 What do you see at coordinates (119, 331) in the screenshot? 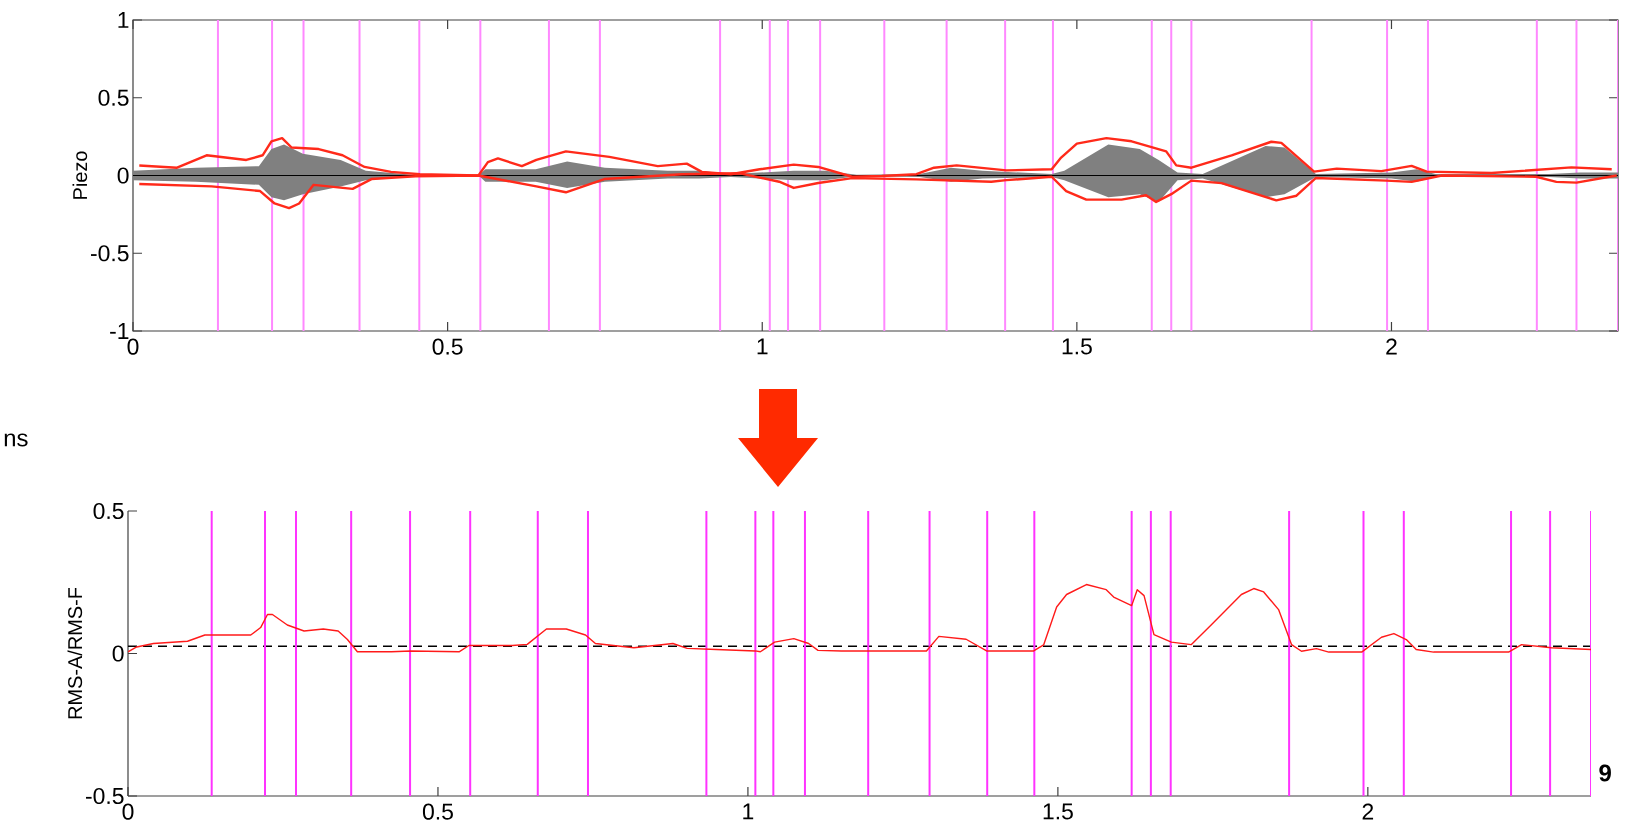
I see `y-tick-label: -1` at bounding box center [119, 331].